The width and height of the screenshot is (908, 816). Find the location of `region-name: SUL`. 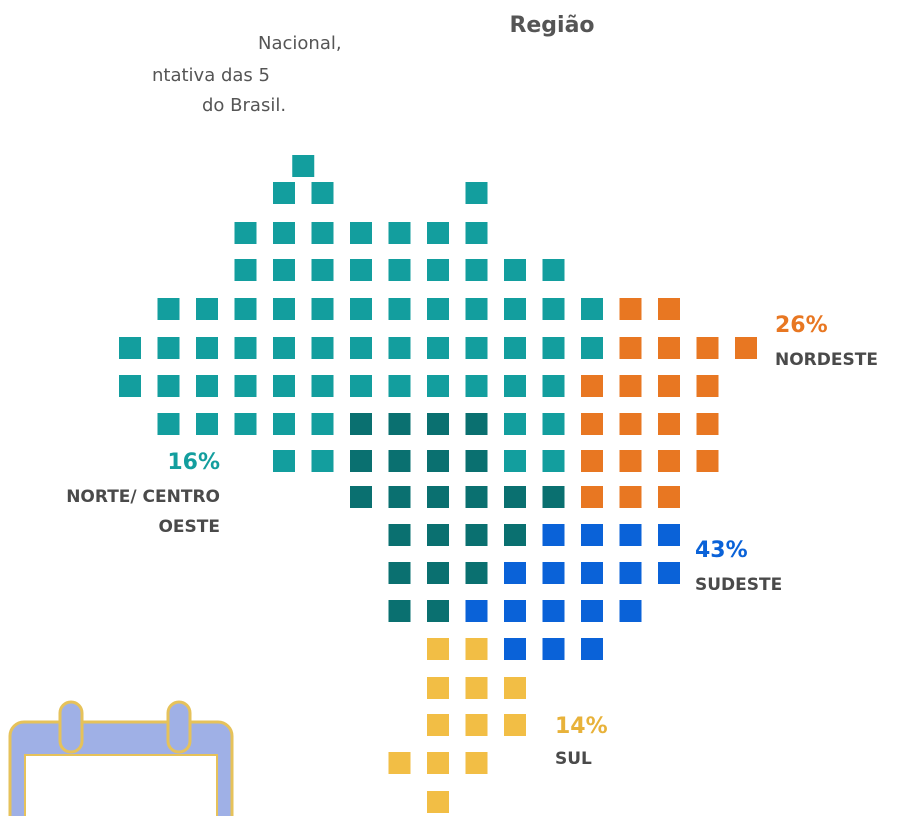

region-name: SUL is located at coordinates (573, 759).